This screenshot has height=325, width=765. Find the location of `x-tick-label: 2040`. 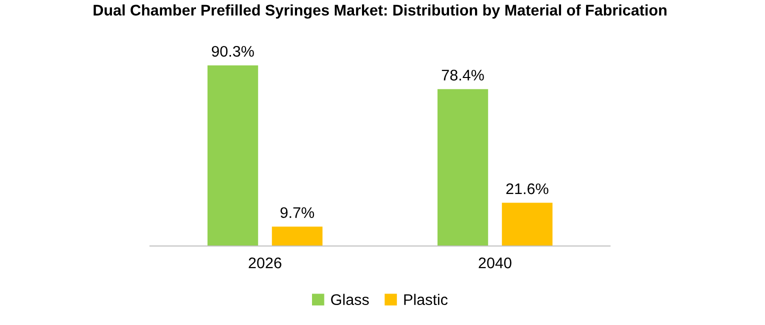

x-tick-label: 2040 is located at coordinates (495, 263).